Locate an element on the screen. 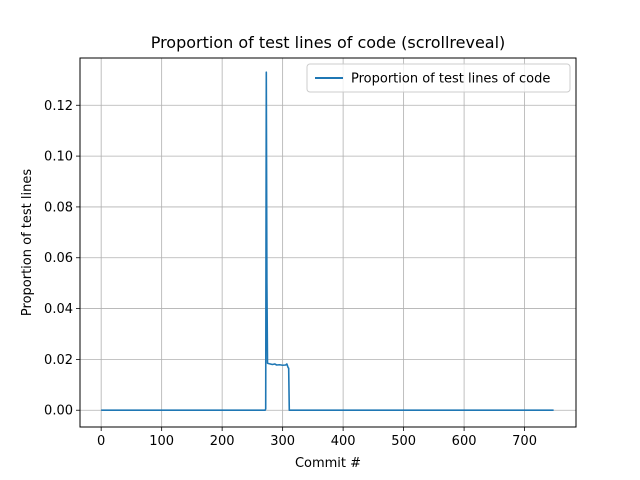 This screenshot has height=480, width=640. y-tick-label: 0.10 is located at coordinates (58, 157).